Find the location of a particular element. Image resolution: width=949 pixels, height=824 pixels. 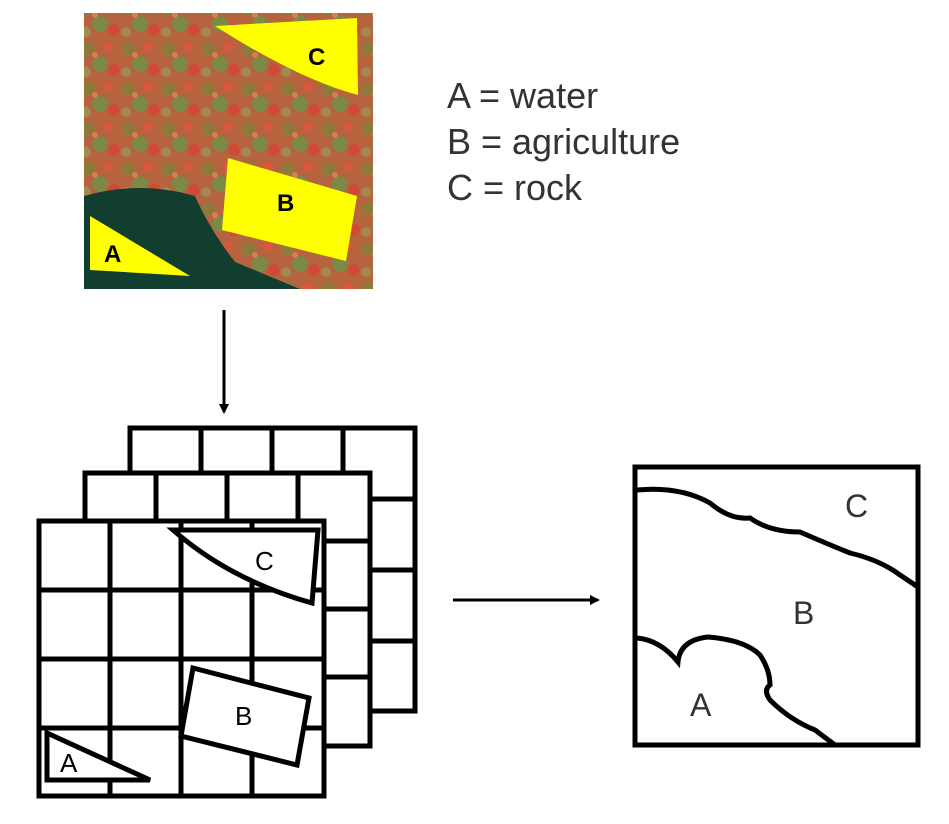

training-area-b is located at coordinates (289, 209).